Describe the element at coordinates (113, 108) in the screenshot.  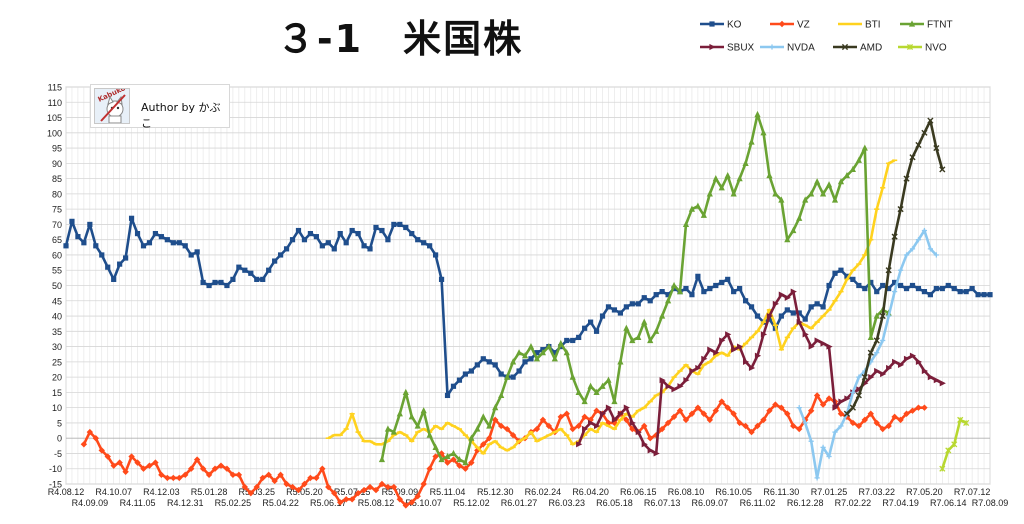
I see `cat-mascot-icon` at that location.